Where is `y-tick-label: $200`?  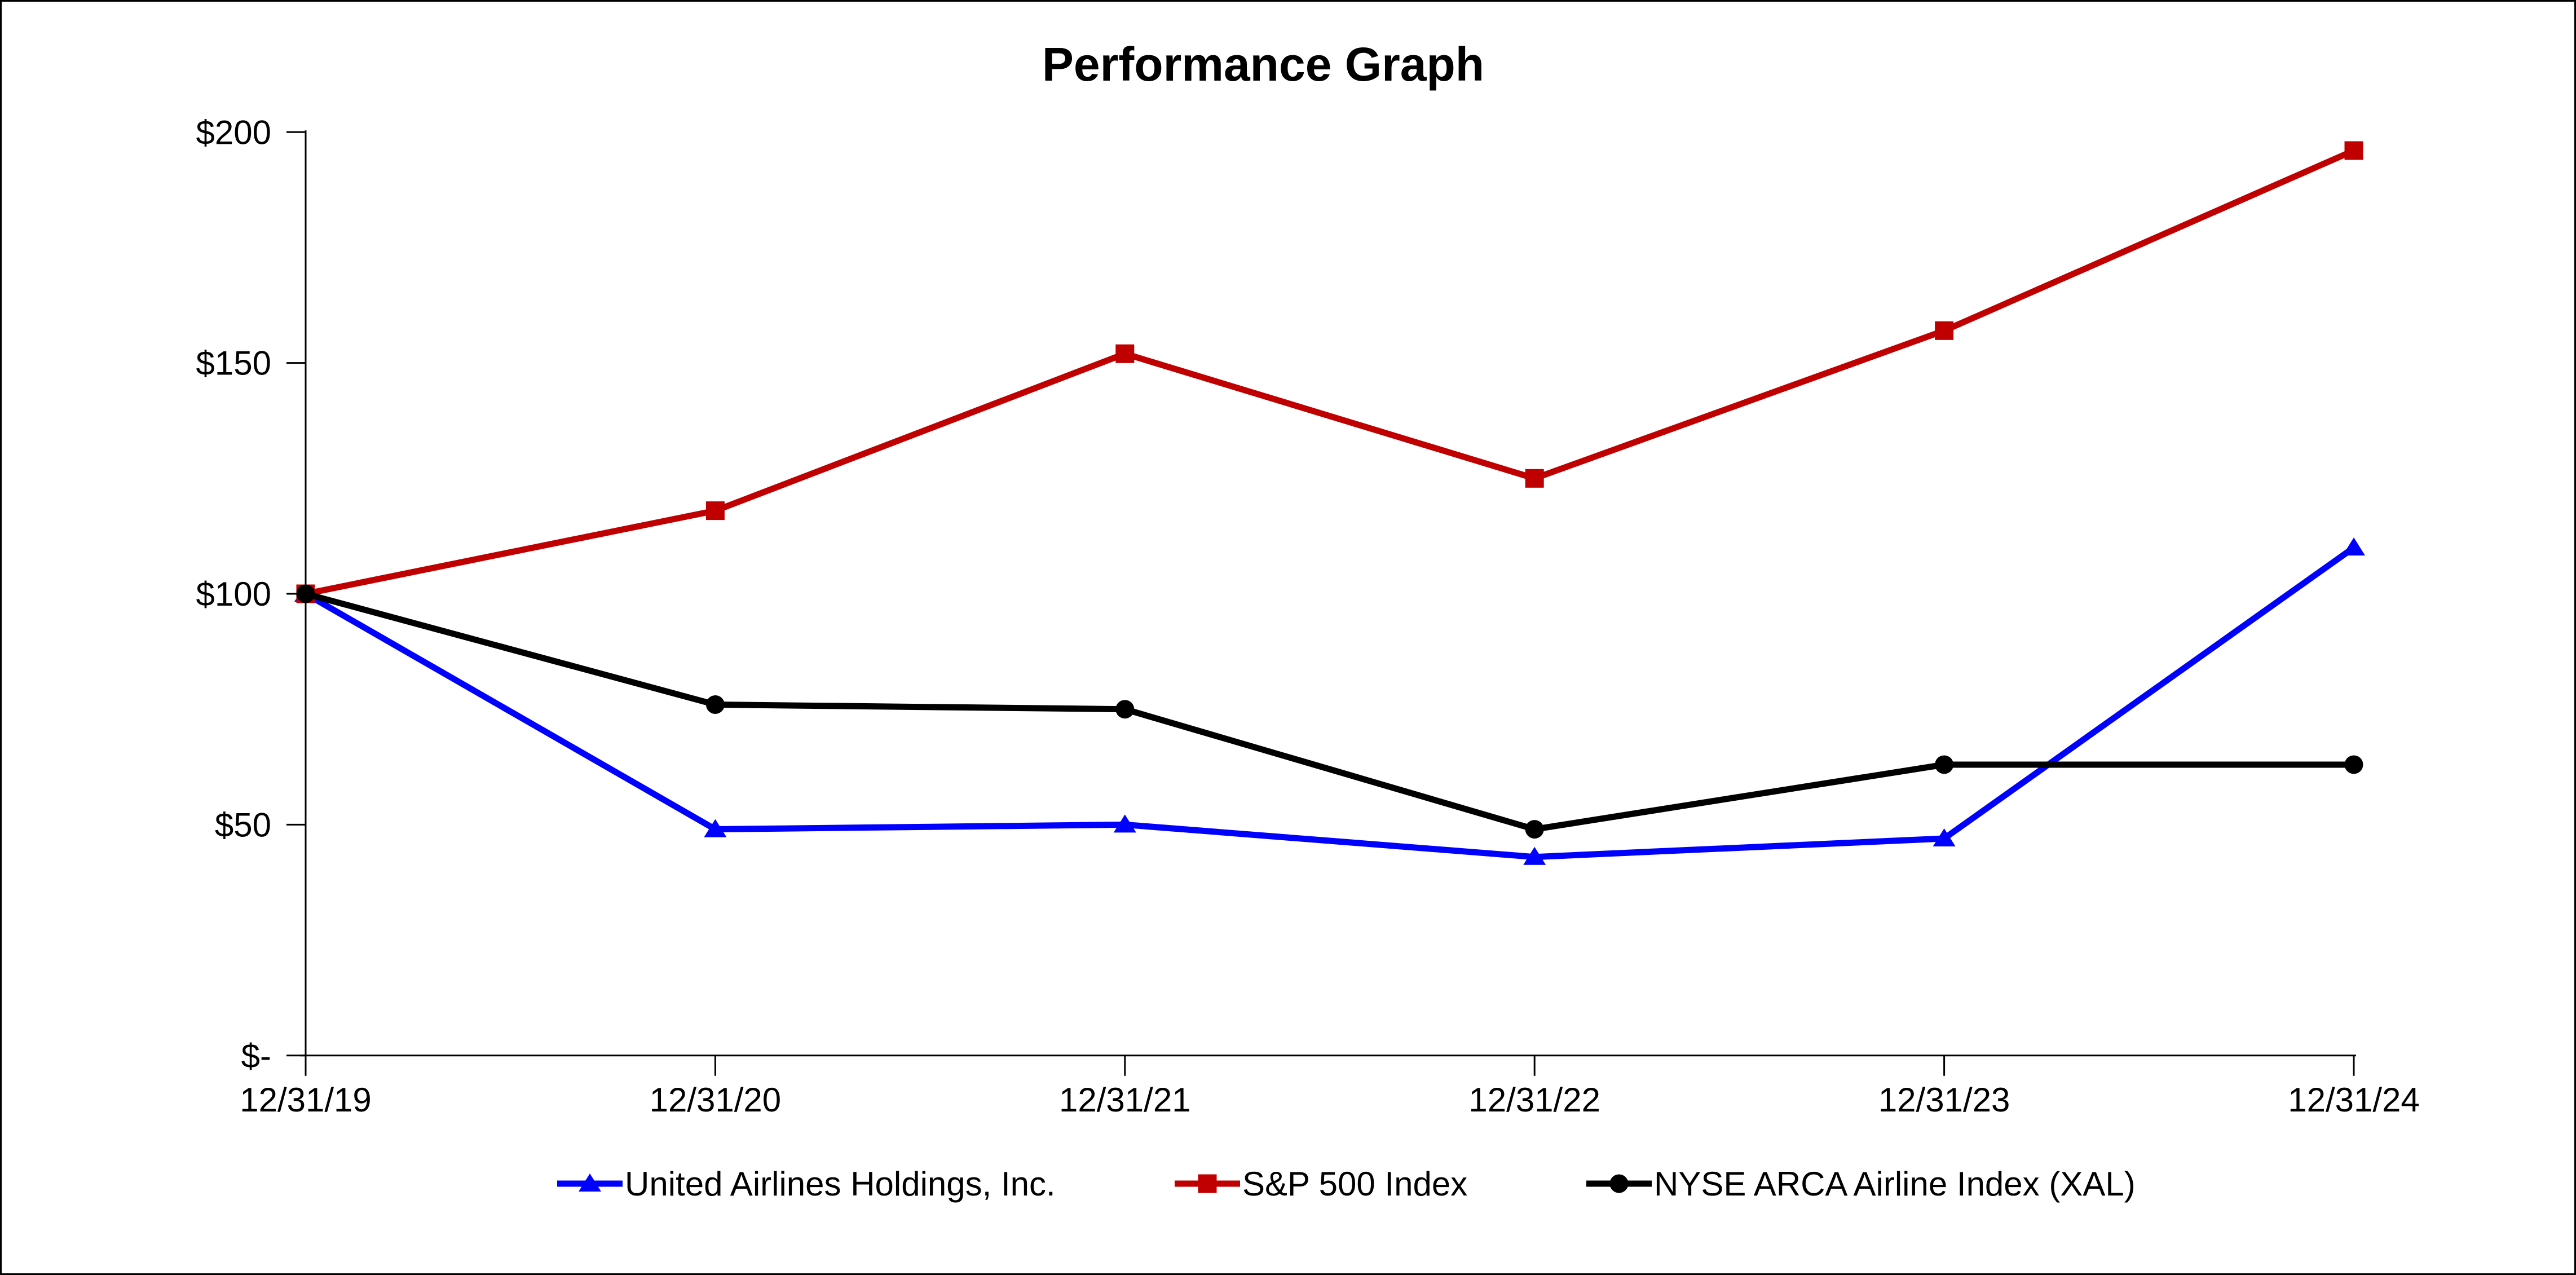
y-tick-label: $200 is located at coordinates (233, 132).